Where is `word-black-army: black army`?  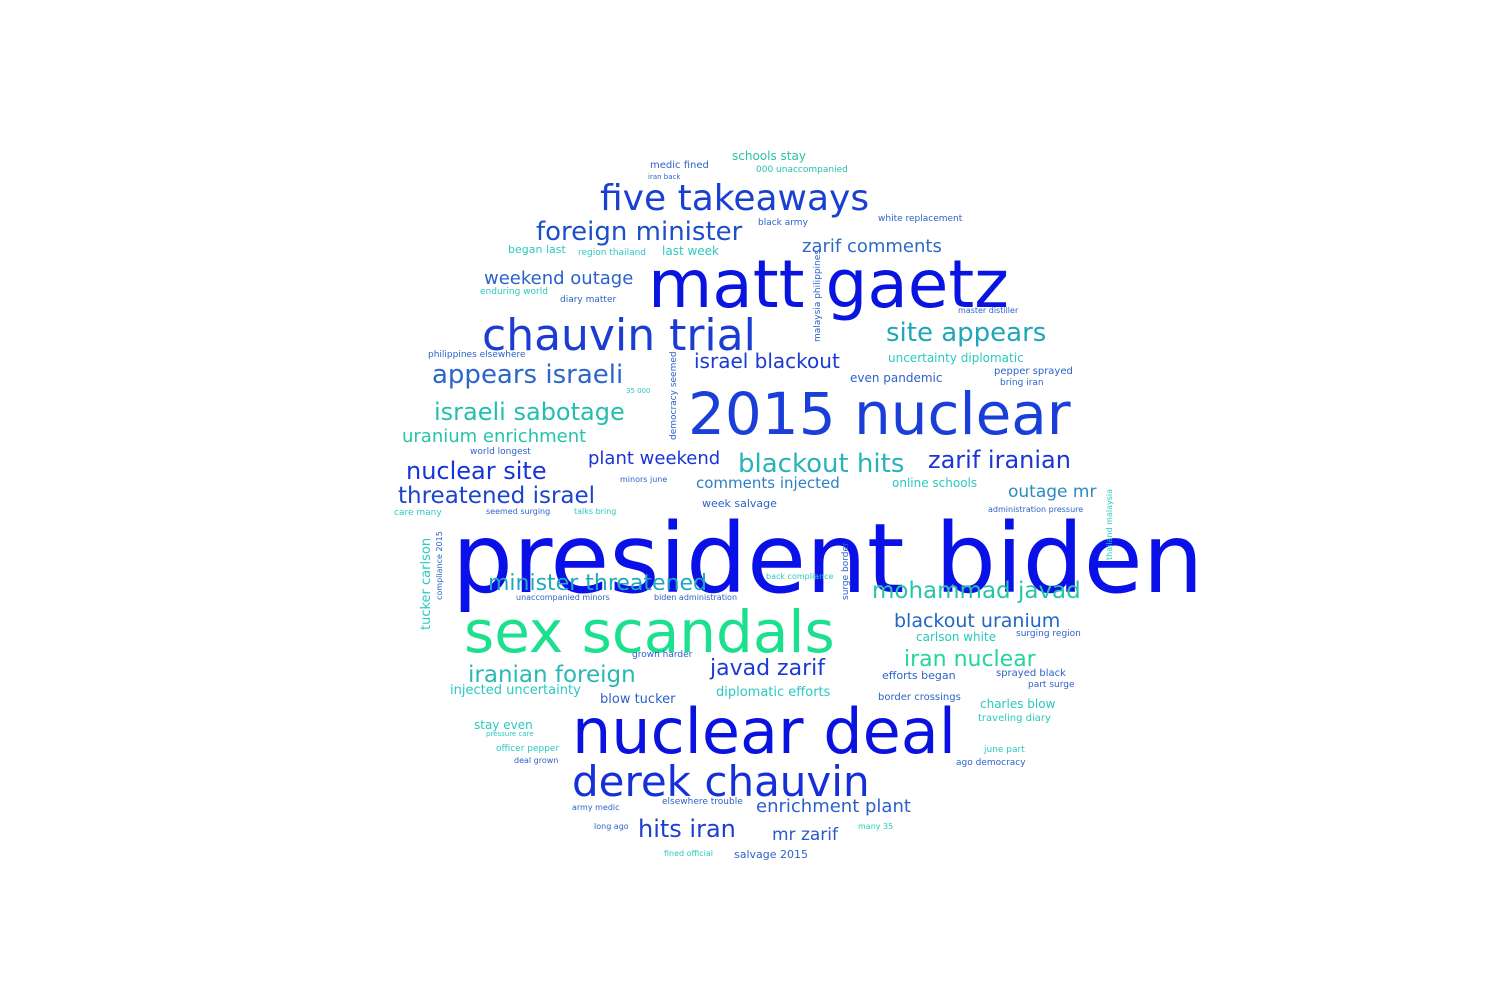 word-black-army: black army is located at coordinates (783, 223).